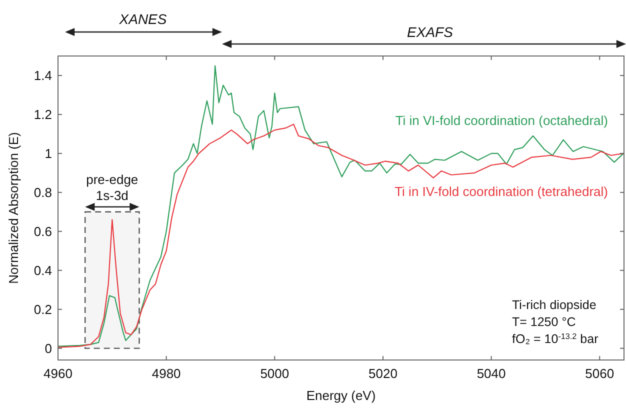 Image resolution: width=626 pixels, height=411 pixels. I want to click on y-tick-label: 1, so click(48, 153).